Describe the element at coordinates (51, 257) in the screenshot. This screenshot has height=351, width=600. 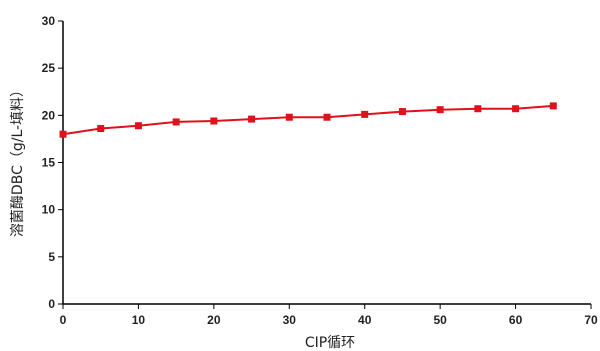
I see `y-tick-label: 5` at that location.